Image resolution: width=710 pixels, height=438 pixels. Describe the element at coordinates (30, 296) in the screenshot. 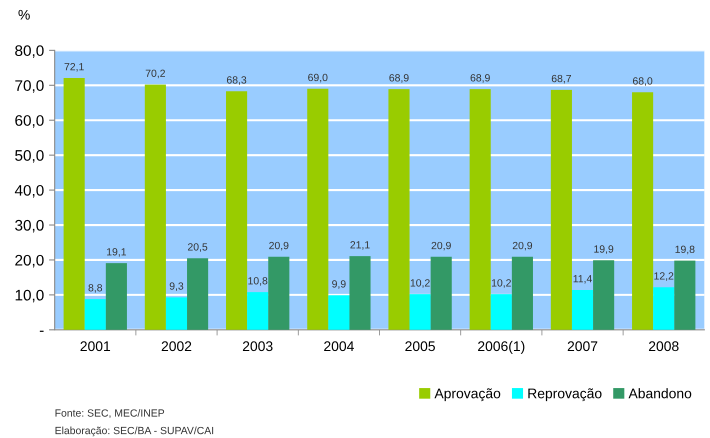

I see `y-tick-label: 10,0` at that location.